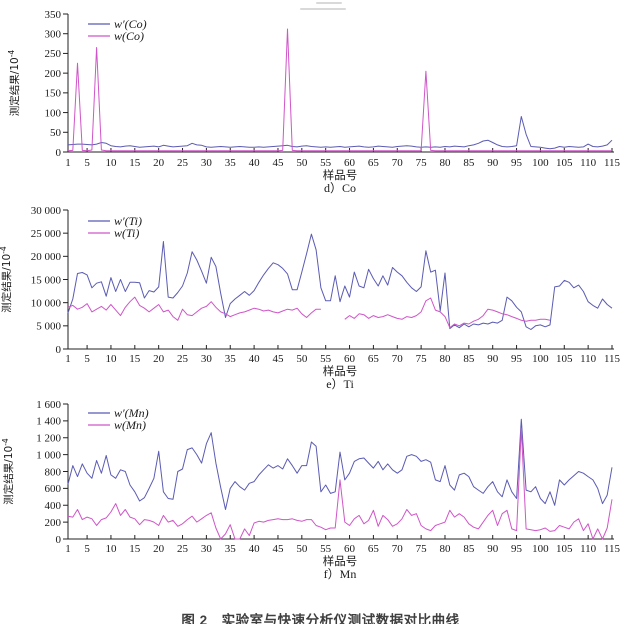 The height and width of the screenshot is (624, 641). What do you see at coordinates (46, 234) in the screenshot?
I see `svg-text: 25 000` at bounding box center [46, 234].